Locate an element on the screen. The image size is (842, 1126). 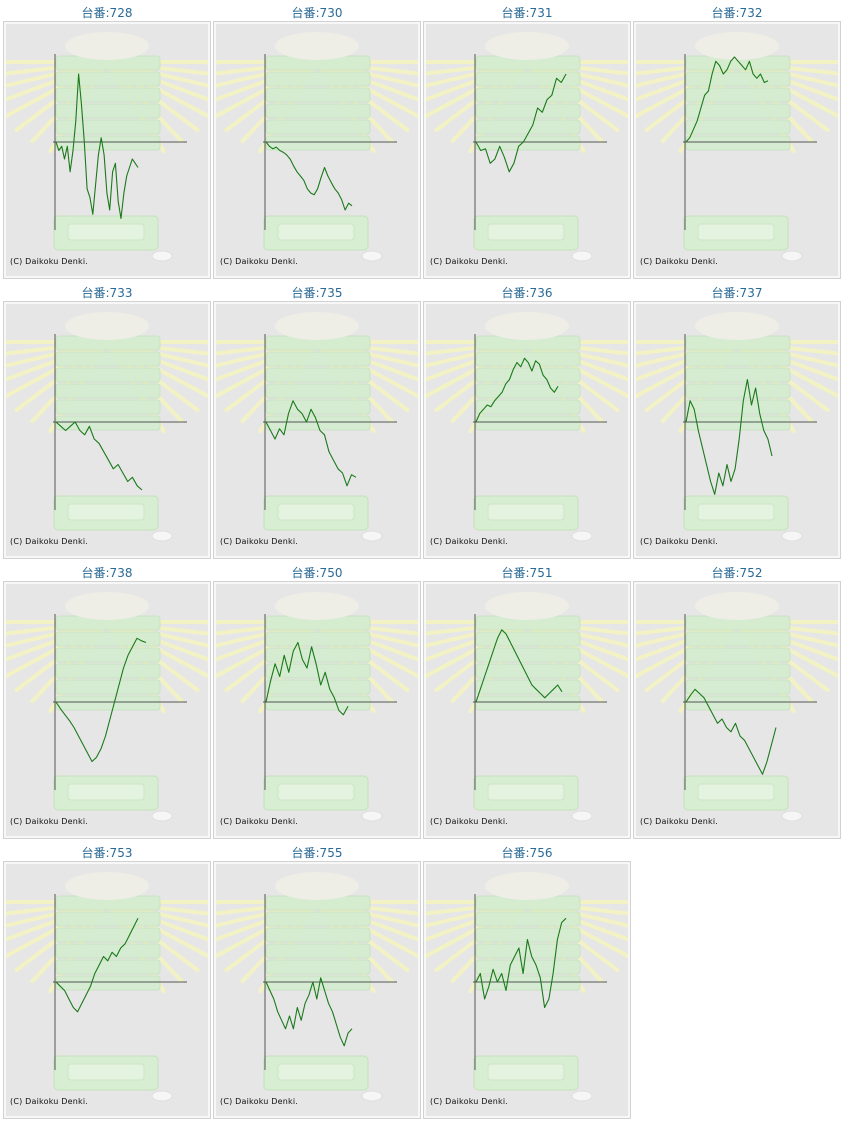
chart-cell: 台番:755 (C) Daikoku Denki. is located at coordinates (317, 980).